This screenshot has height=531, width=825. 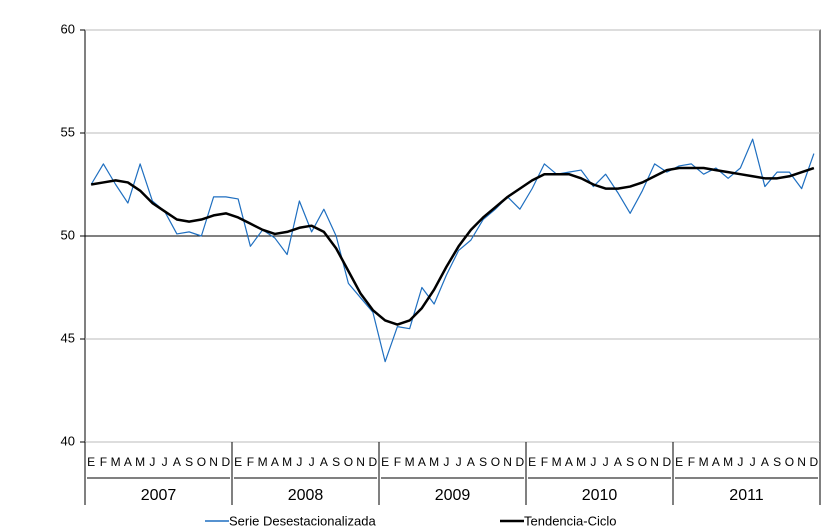 What do you see at coordinates (159, 495) in the screenshot?
I see `group-label: 2007` at bounding box center [159, 495].